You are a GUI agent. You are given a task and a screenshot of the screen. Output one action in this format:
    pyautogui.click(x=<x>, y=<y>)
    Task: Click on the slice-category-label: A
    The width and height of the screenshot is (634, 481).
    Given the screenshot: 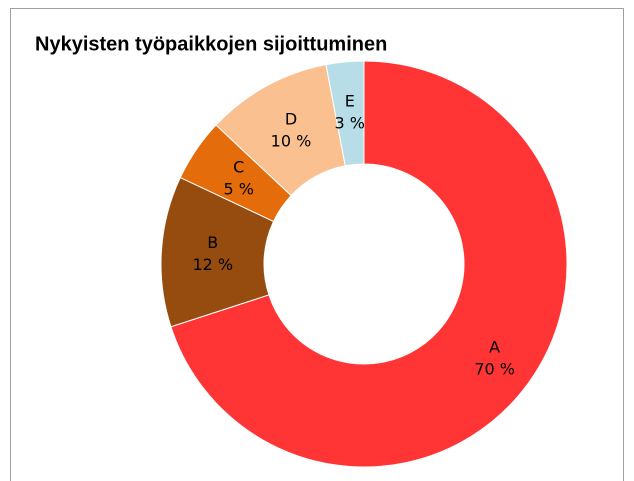 What is the action you would take?
    pyautogui.click(x=494, y=346)
    